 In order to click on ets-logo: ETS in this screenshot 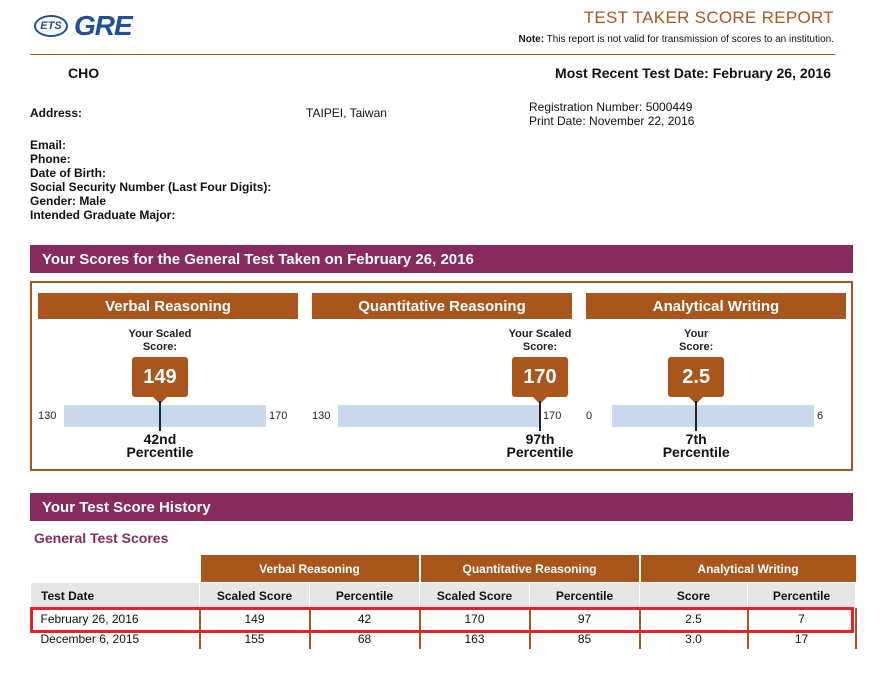, I will do `click(51, 26)`.